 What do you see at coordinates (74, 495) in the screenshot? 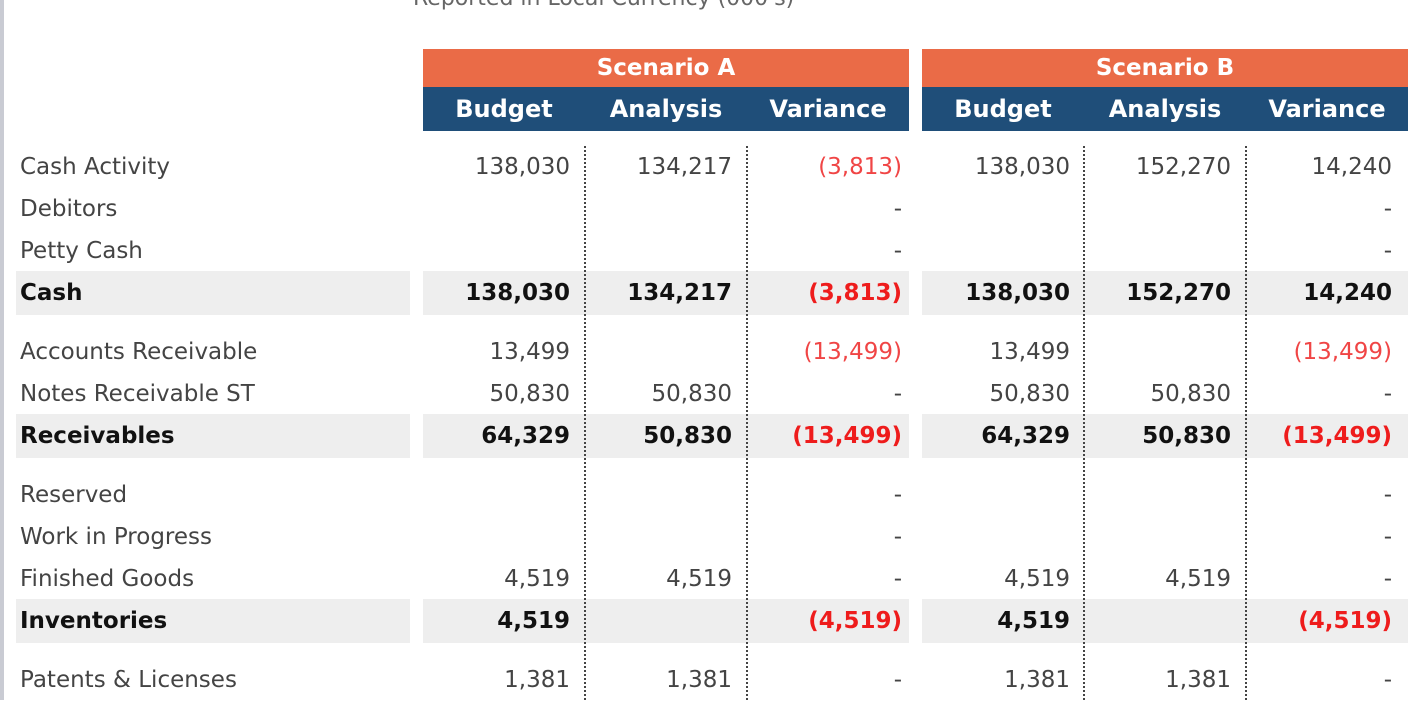
I see `row-label: Reserved` at bounding box center [74, 495].